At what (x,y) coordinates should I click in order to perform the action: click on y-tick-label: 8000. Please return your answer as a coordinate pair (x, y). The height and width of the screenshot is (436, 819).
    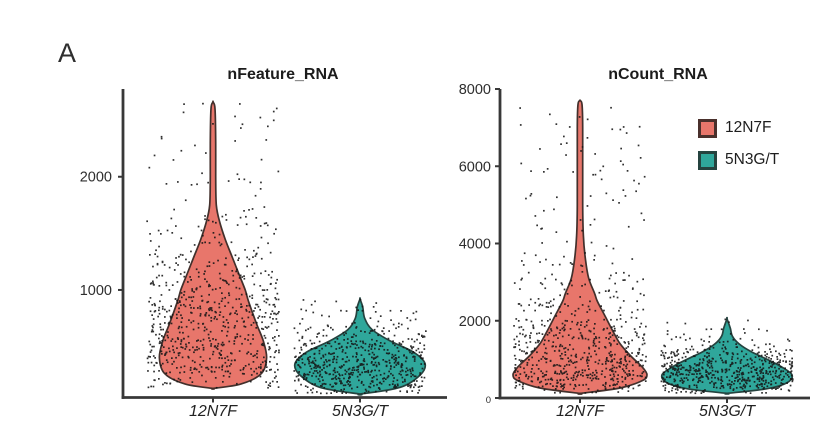
    Looking at the image, I should click on (475, 90).